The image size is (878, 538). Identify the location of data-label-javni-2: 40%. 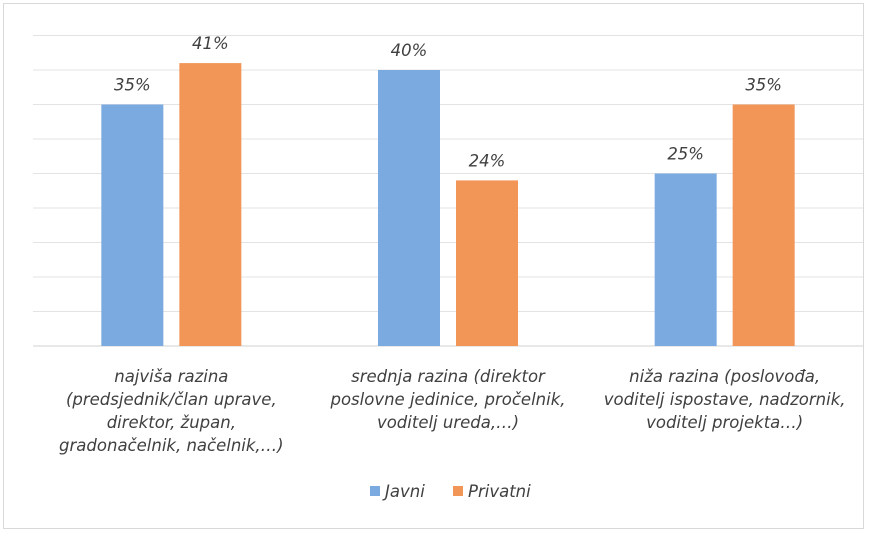
(409, 50).